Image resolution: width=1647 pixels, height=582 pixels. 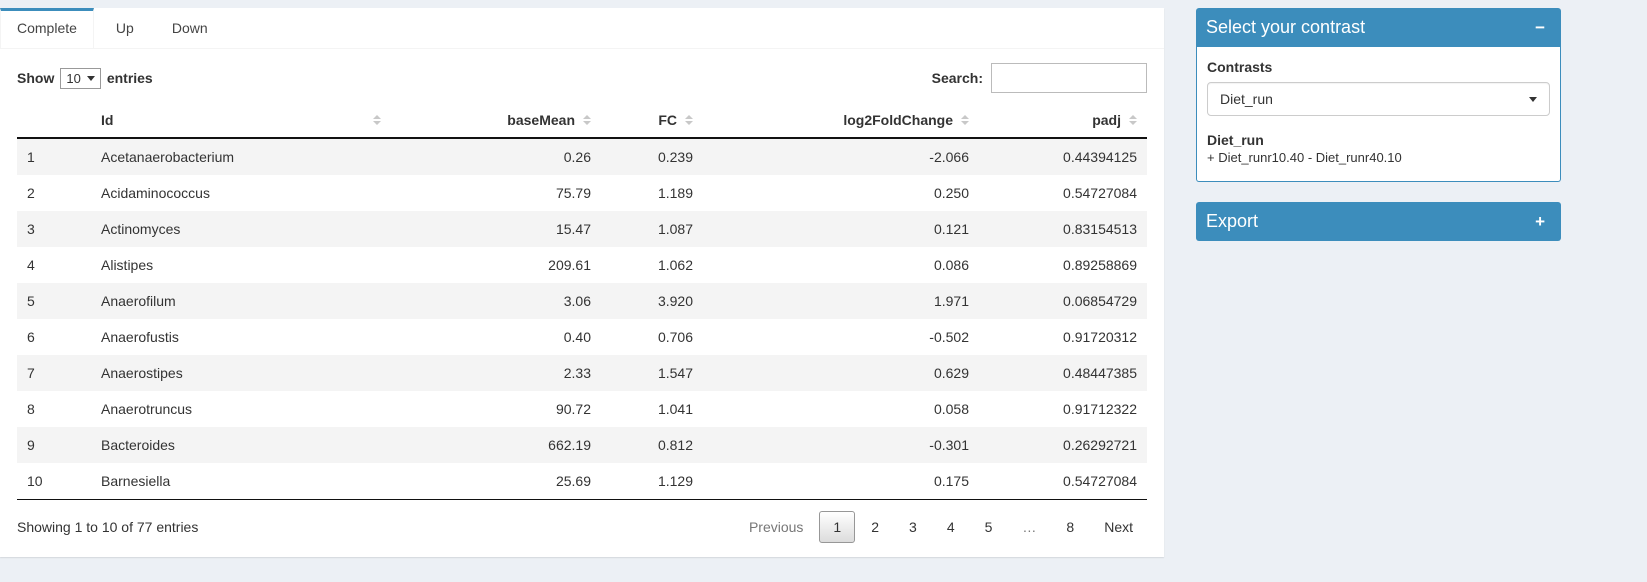 I want to click on table-row: 3 Actinomyces 15.47 1.087 0.121 0.83154513, so click(x=582, y=229).